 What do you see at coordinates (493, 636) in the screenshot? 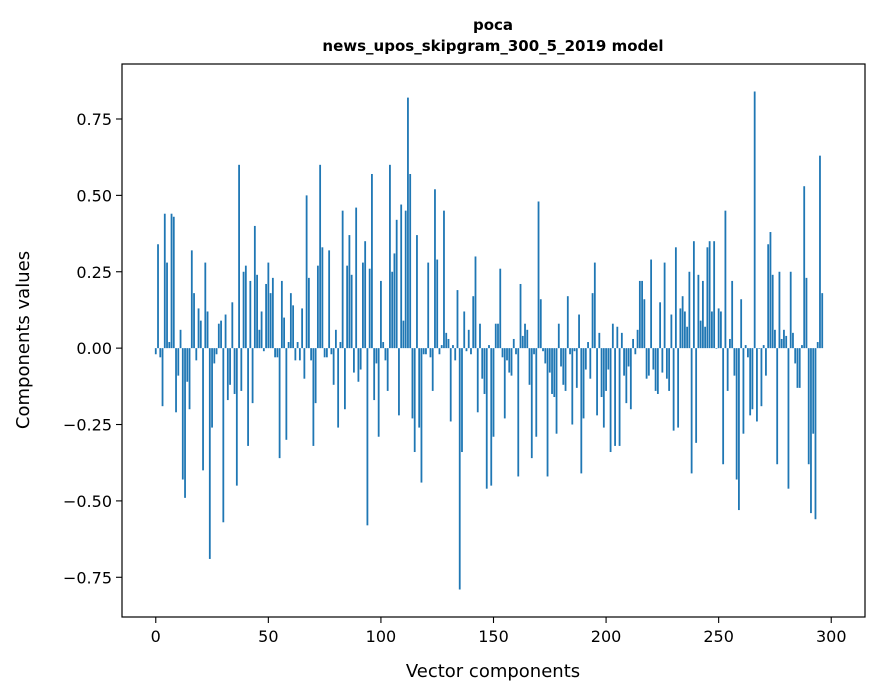
I see `x-tick-label: 150` at bounding box center [493, 636].